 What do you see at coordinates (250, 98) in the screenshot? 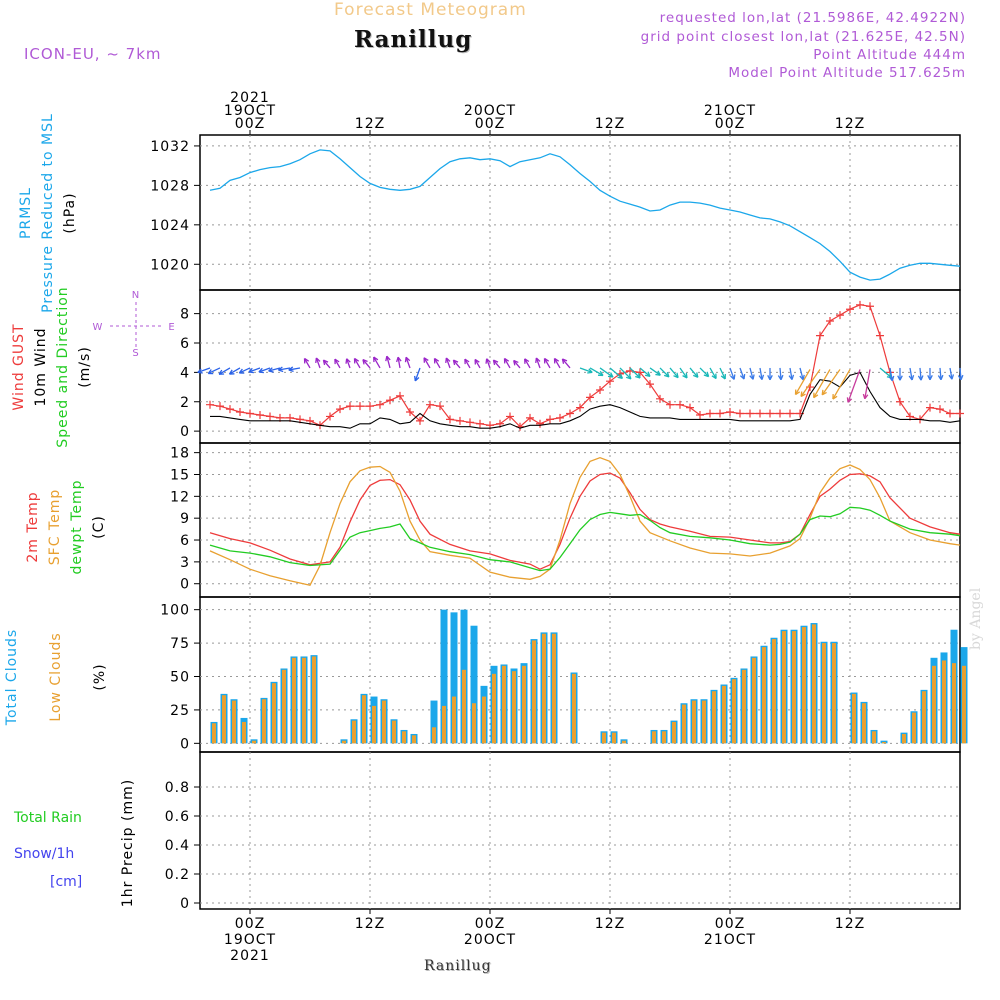
I see `top-time-label: 2021` at bounding box center [250, 98].